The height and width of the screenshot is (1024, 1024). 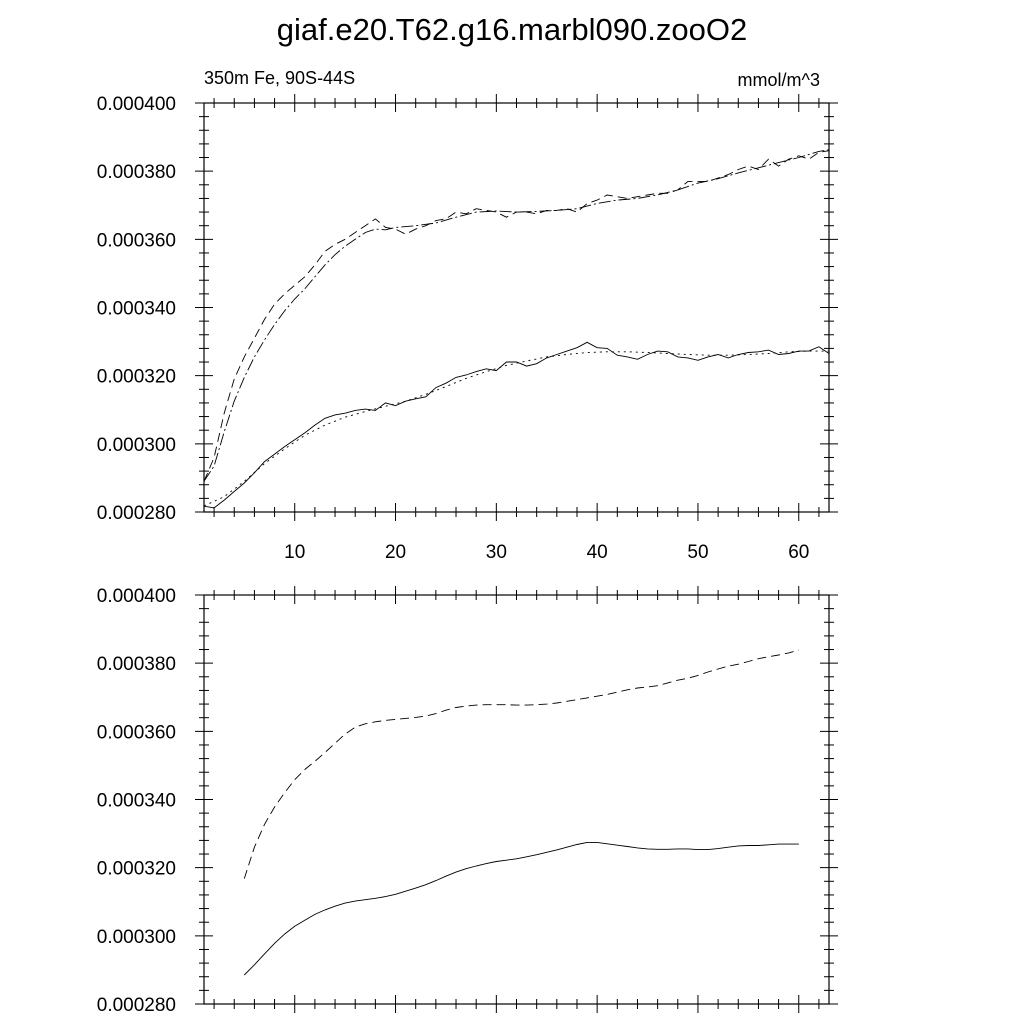 I want to click on x-tick-label: 30, so click(x=496, y=552).